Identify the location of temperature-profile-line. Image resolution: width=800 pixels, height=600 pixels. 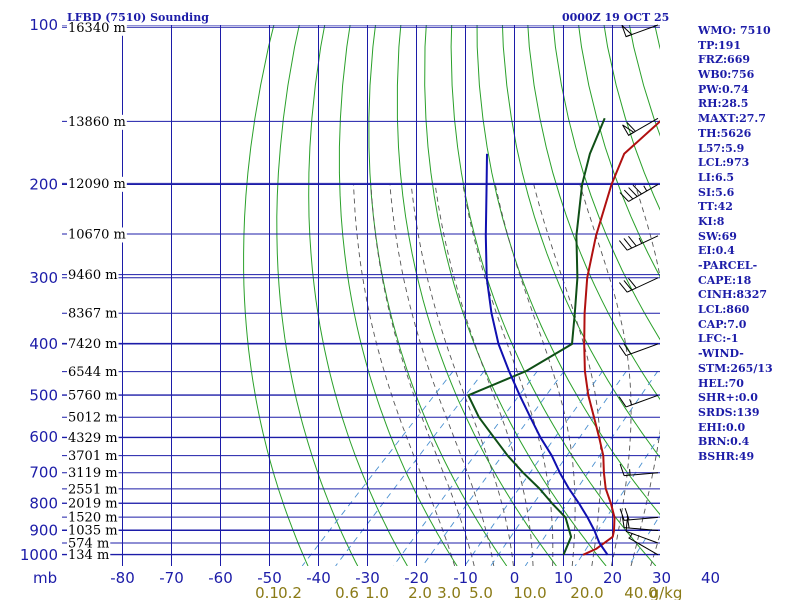
(621, 338).